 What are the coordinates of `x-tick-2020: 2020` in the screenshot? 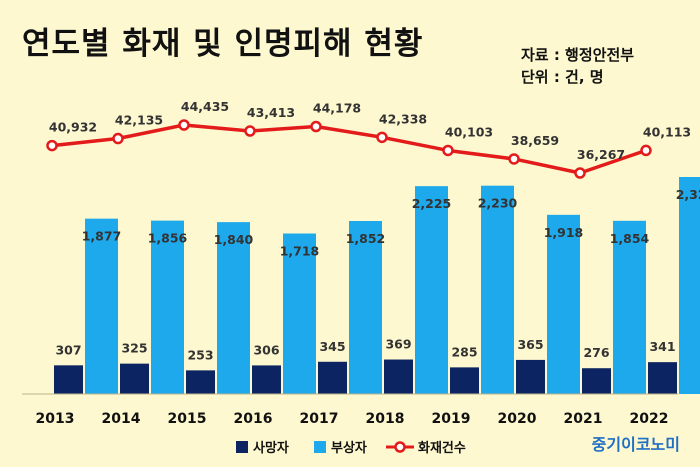 It's located at (517, 419).